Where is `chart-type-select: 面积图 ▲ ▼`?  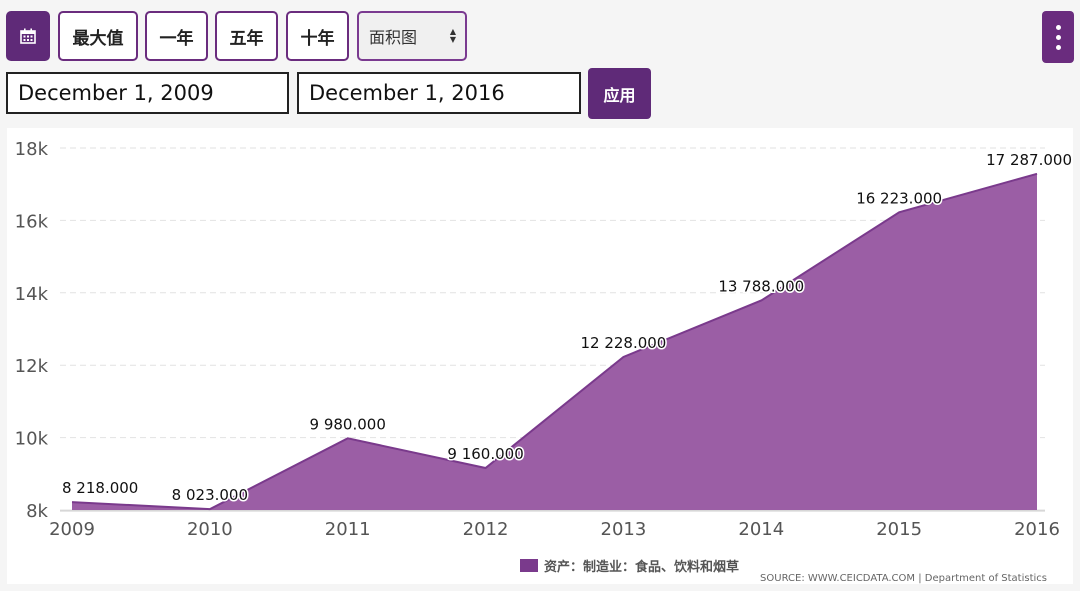 chart-type-select: 面积图 ▲ ▼ is located at coordinates (412, 36).